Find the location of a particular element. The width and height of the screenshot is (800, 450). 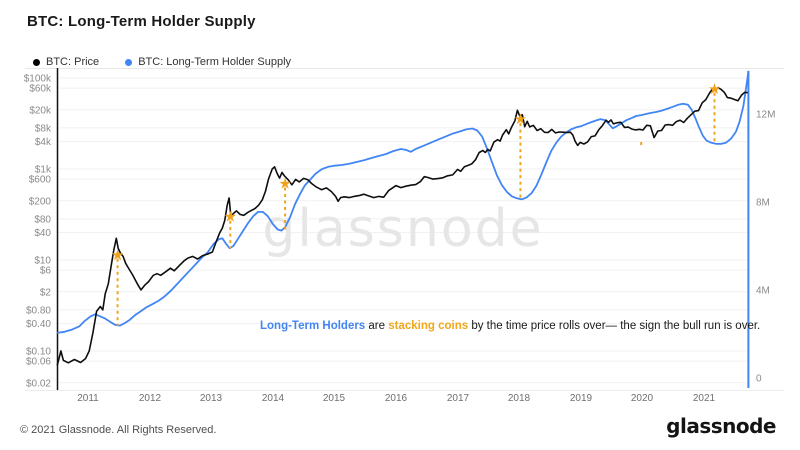

price-tick-label: $2 is located at coordinates (46, 292).